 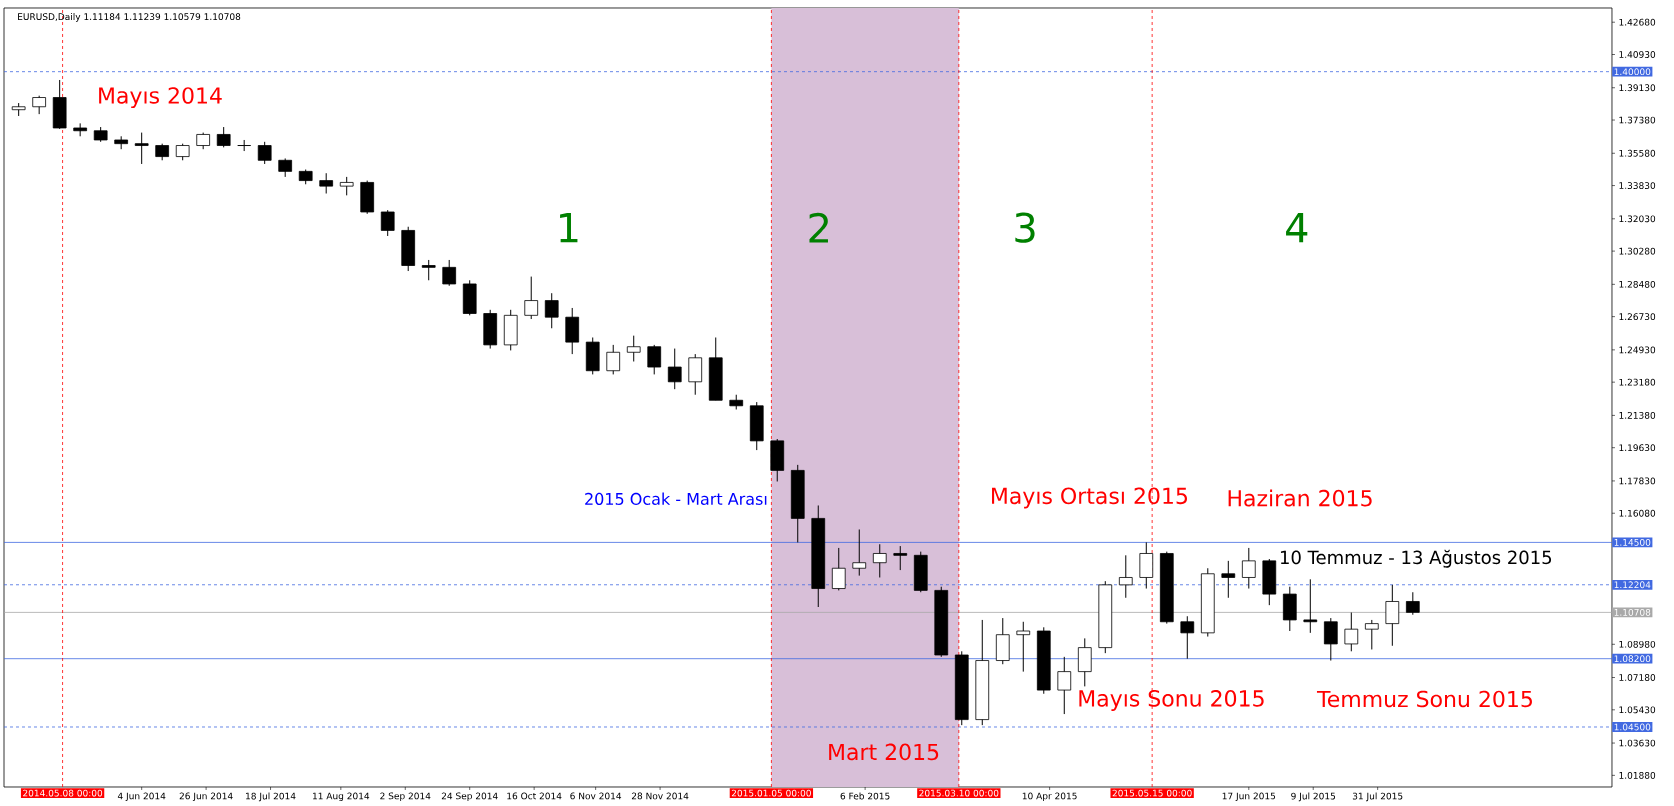 I want to click on y-tick-label: 1.16080, so click(x=1637, y=513).